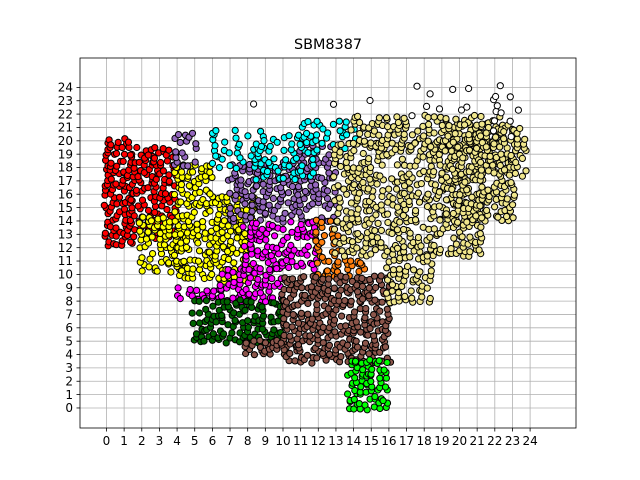 The image size is (640, 480). I want to click on y-tick-label: 10, so click(65, 275).